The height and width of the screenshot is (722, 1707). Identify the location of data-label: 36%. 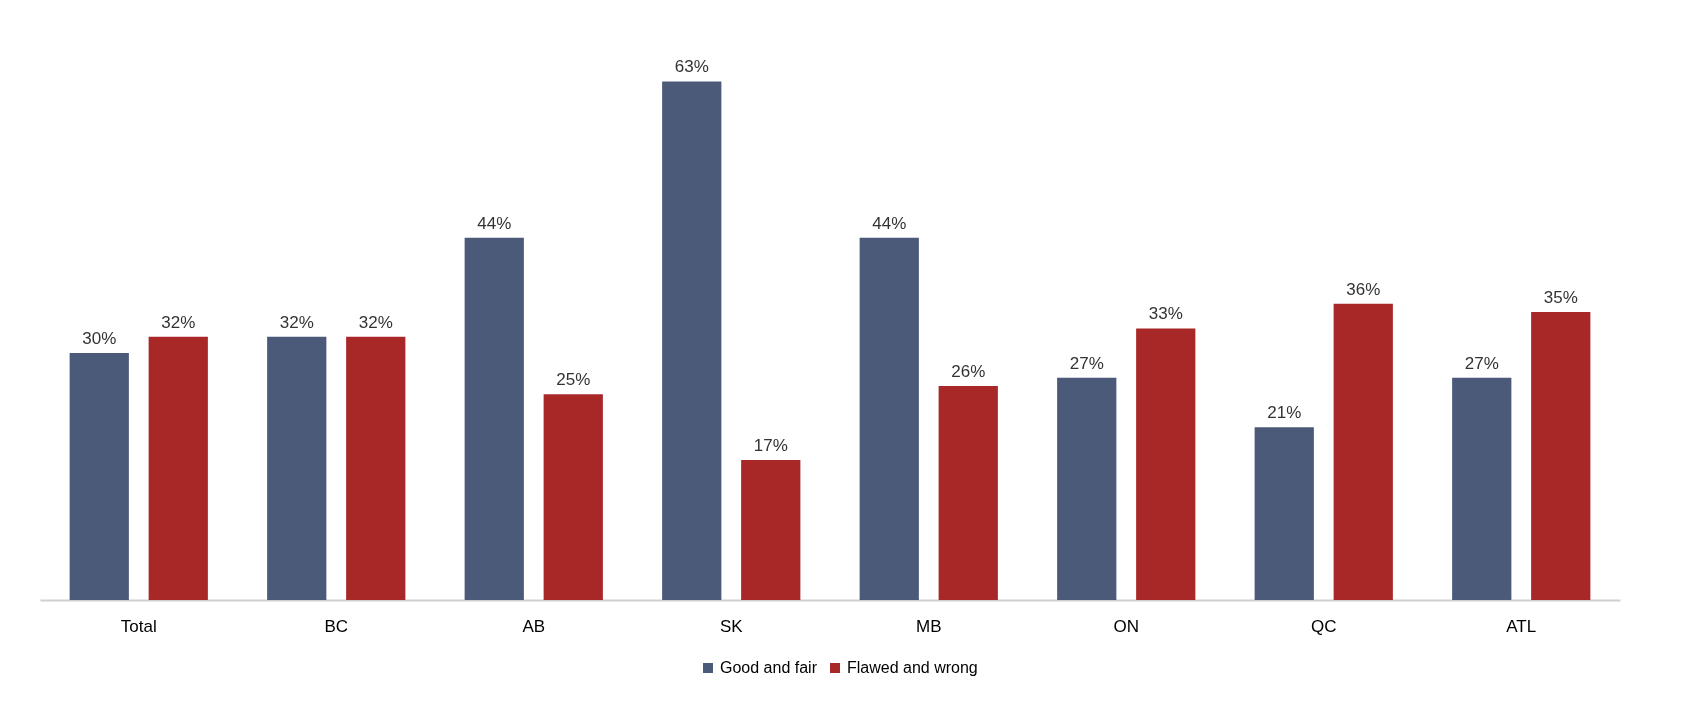
(1363, 289).